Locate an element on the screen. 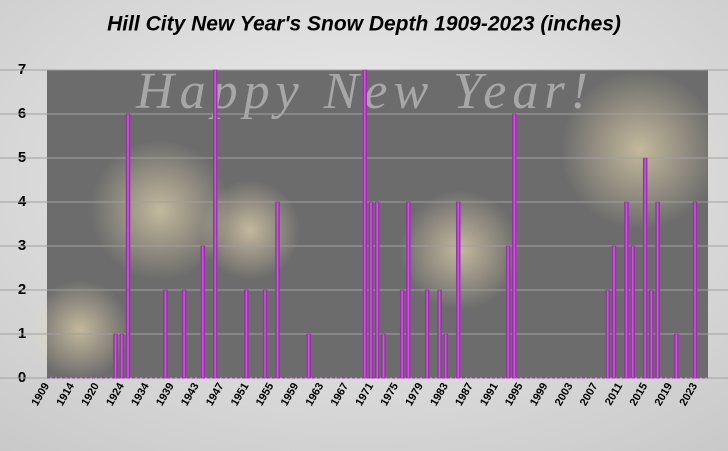  y-tick-label: 7 is located at coordinates (22, 69).